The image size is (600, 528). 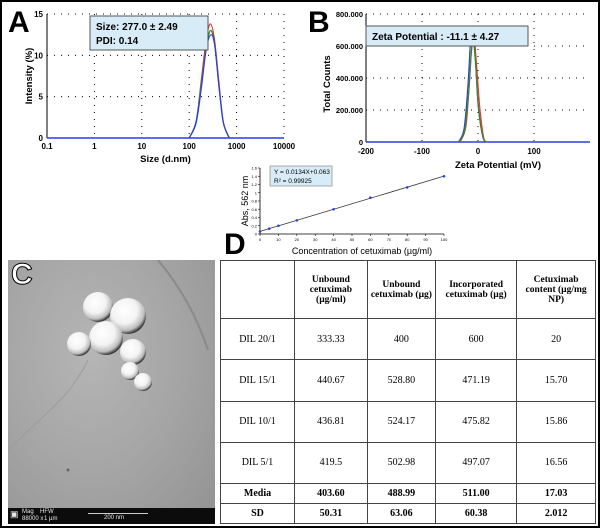 What do you see at coordinates (476, 513) in the screenshot?
I see `table-cell: 60.38` at bounding box center [476, 513].